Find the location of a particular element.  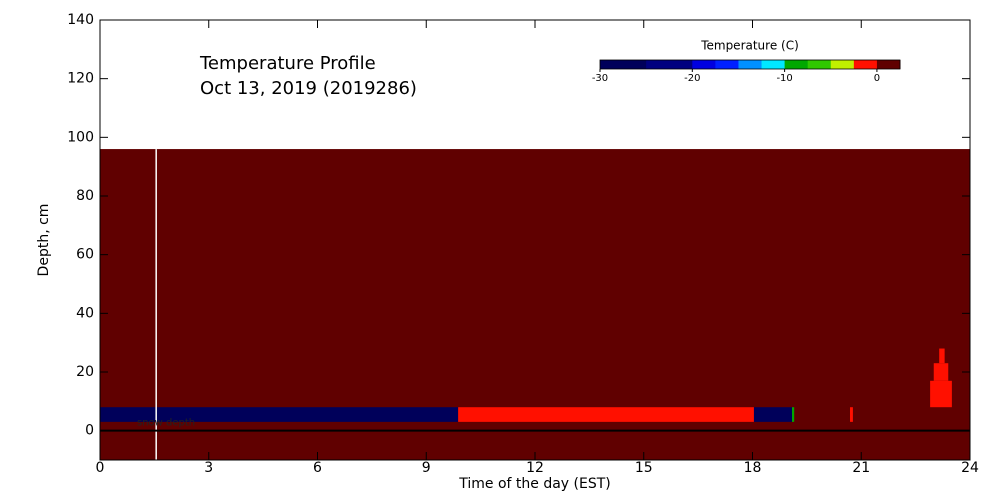

y-tick-label: 60 is located at coordinates (85, 255).